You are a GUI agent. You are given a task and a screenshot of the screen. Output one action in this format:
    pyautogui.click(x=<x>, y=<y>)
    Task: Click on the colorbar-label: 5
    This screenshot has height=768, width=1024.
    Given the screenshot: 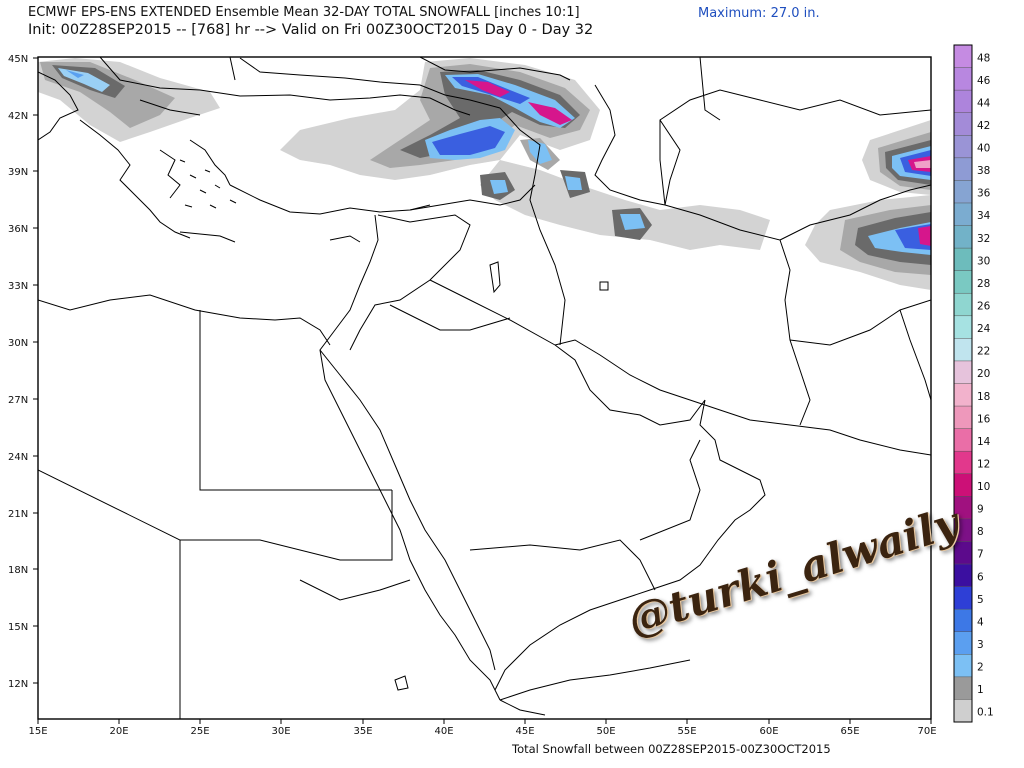 What is the action you would take?
    pyautogui.click(x=980, y=600)
    